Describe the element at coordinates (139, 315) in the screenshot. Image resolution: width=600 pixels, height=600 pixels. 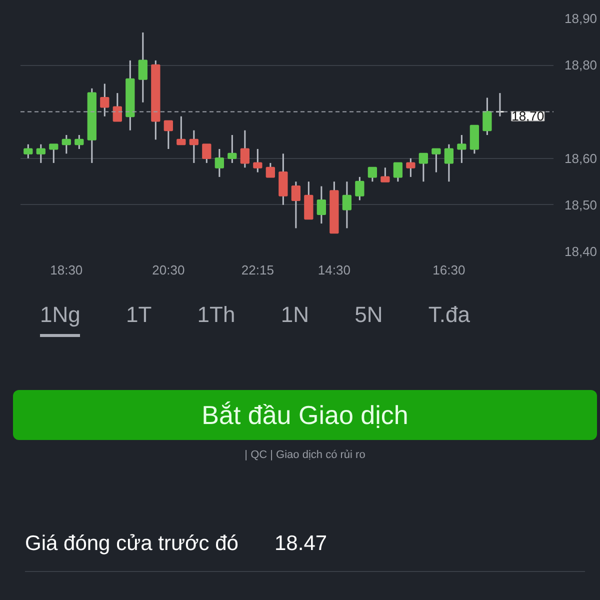
I see `text: 1T` at that location.